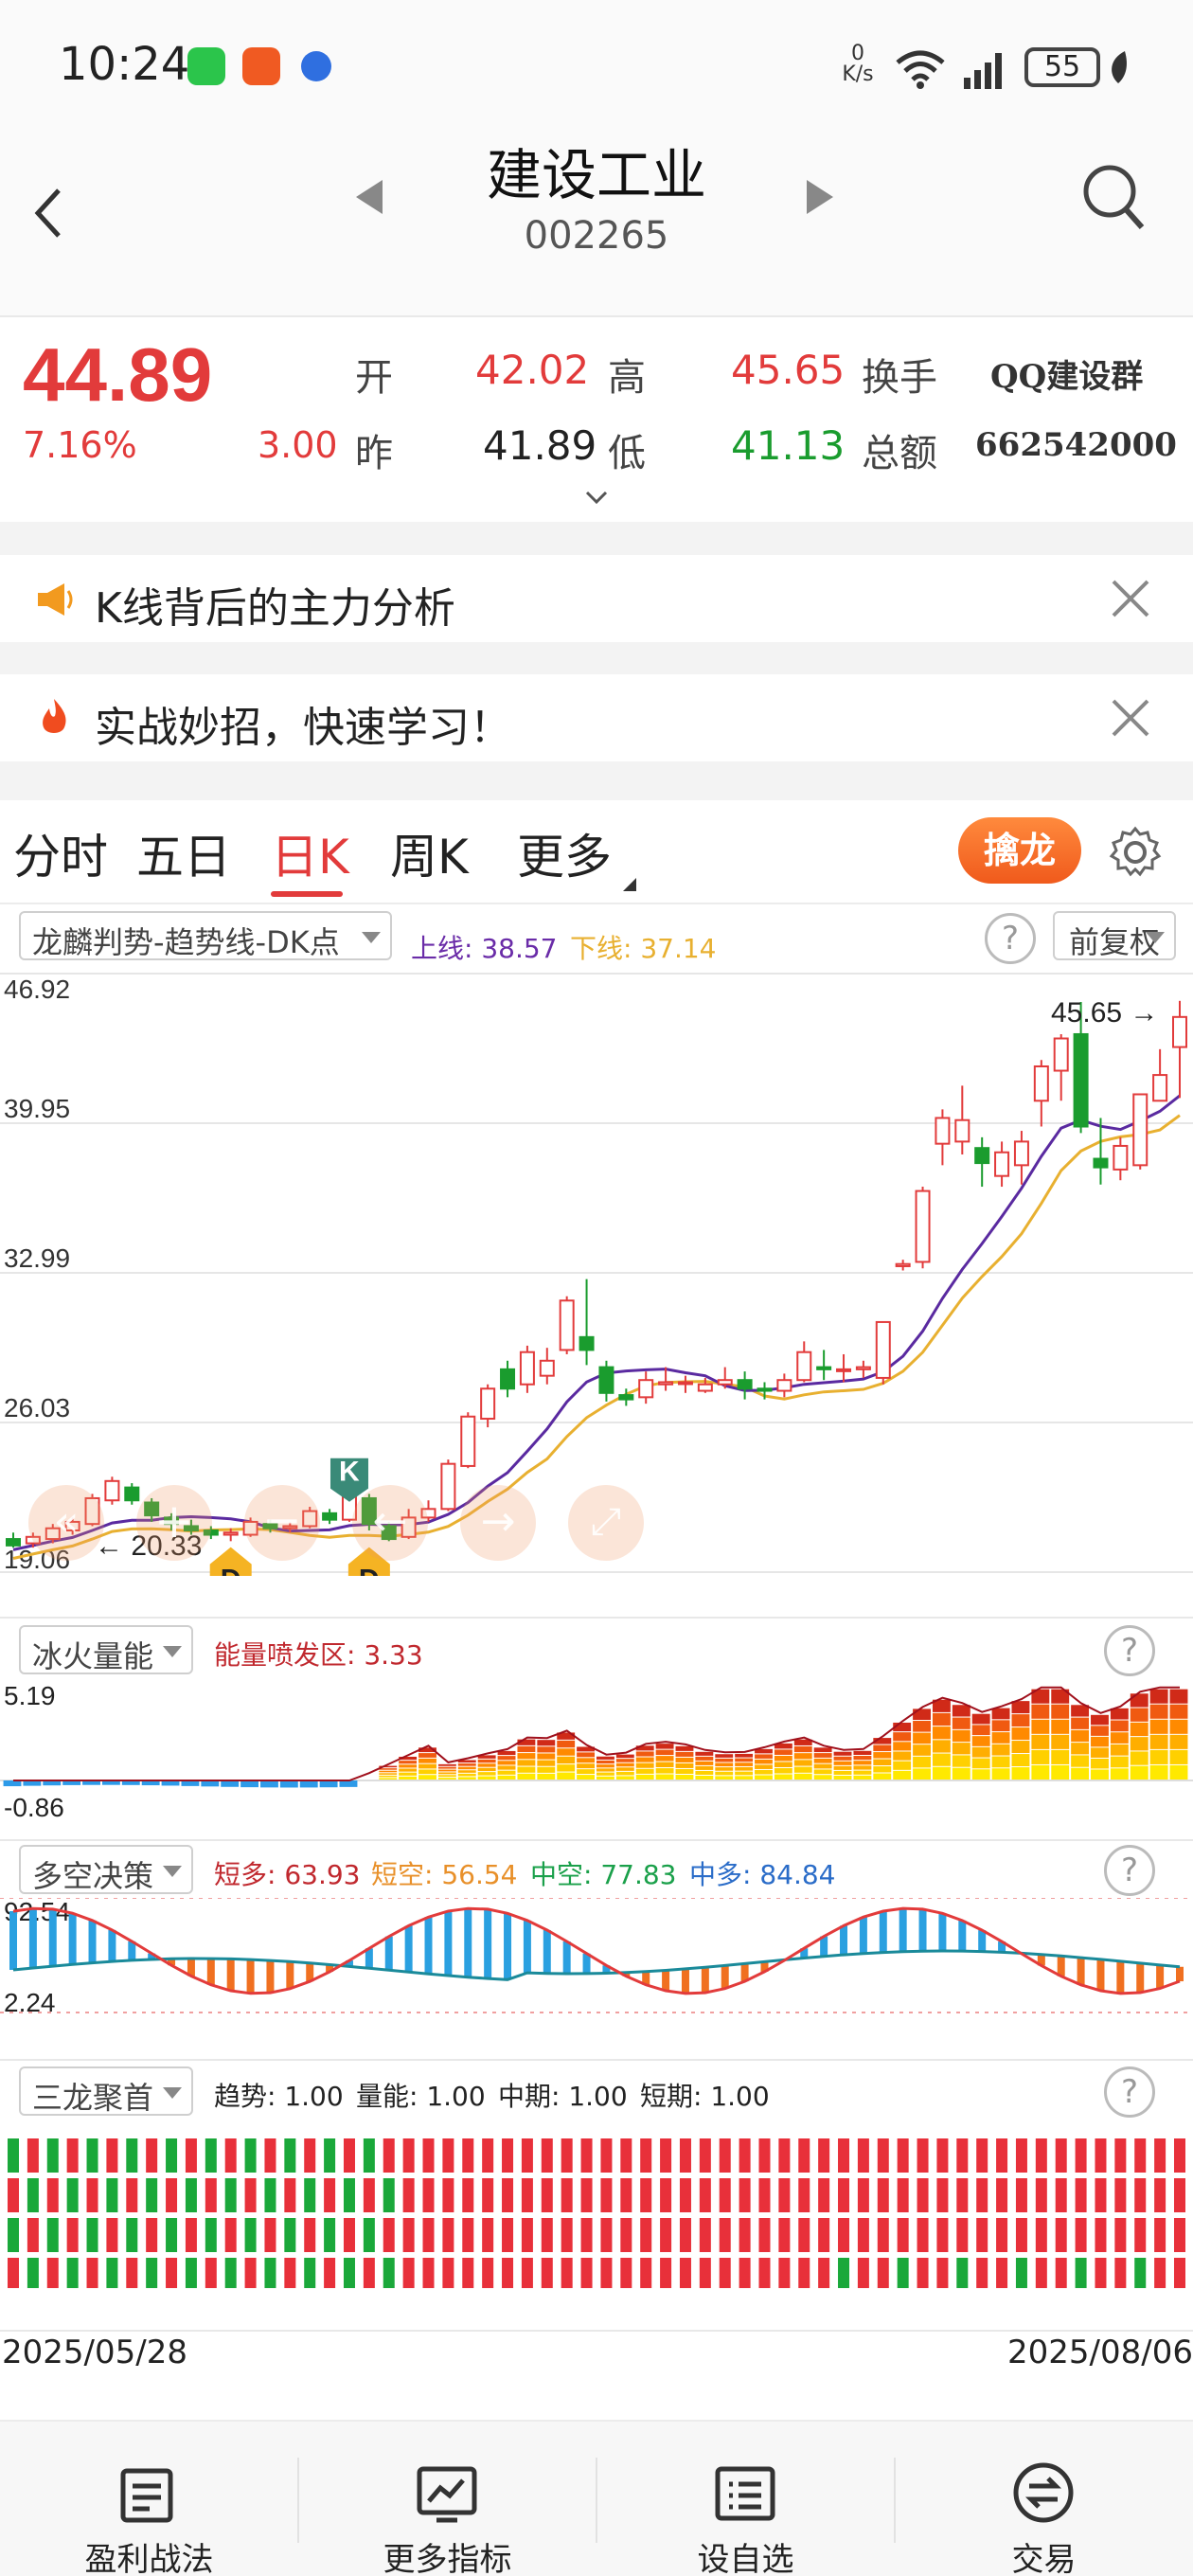 The image size is (1193, 2576). Describe the element at coordinates (183, 857) in the screenshot. I see `tab-five-day: 五日` at that location.